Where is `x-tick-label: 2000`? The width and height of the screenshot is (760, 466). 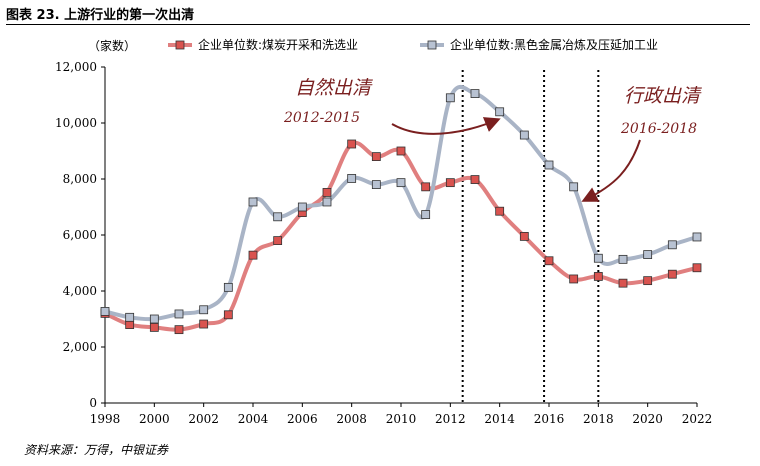 x-tick-label: 2000 is located at coordinates (154, 419).